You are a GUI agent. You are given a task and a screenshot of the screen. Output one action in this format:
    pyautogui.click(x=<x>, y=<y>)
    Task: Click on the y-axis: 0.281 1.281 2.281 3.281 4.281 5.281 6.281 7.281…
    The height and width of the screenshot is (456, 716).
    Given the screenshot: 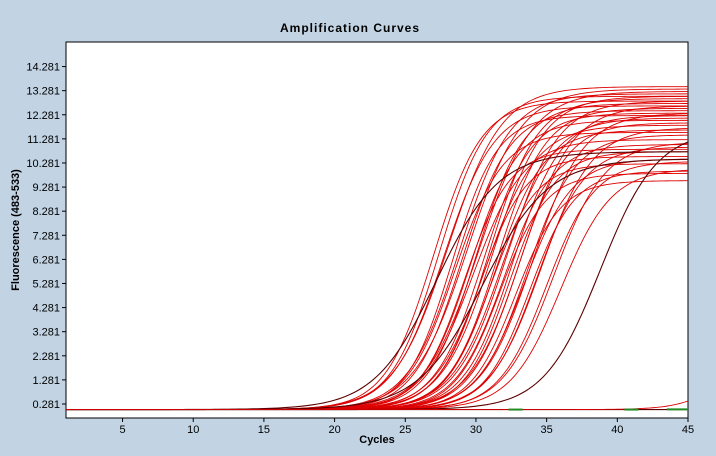 What is the action you would take?
    pyautogui.click(x=46, y=236)
    